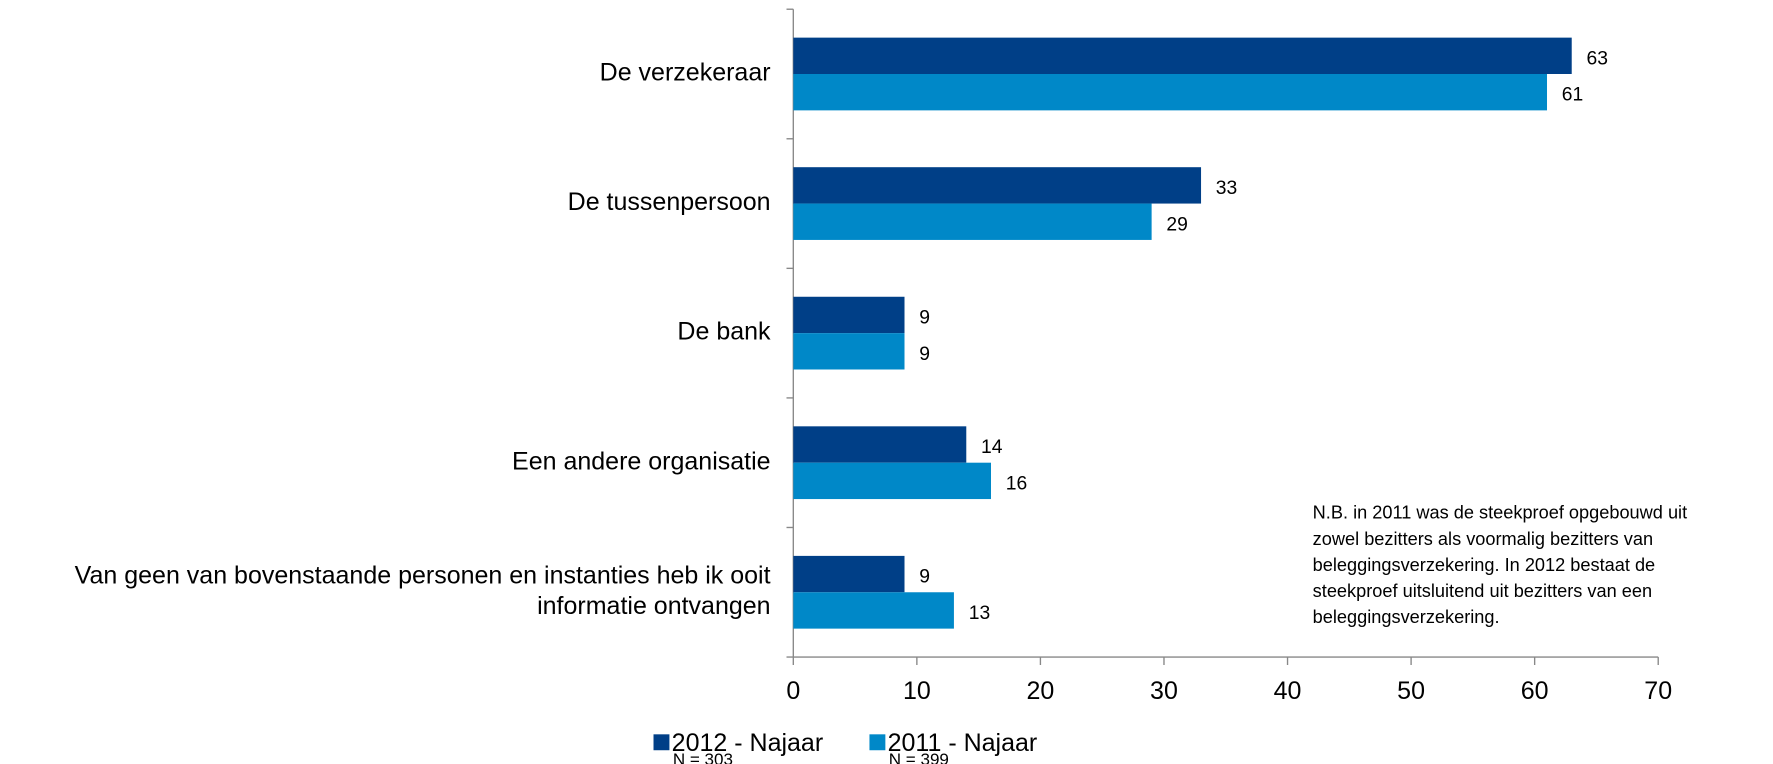  What do you see at coordinates (1041, 691) in the screenshot?
I see `x-tick-label: 20` at bounding box center [1041, 691].